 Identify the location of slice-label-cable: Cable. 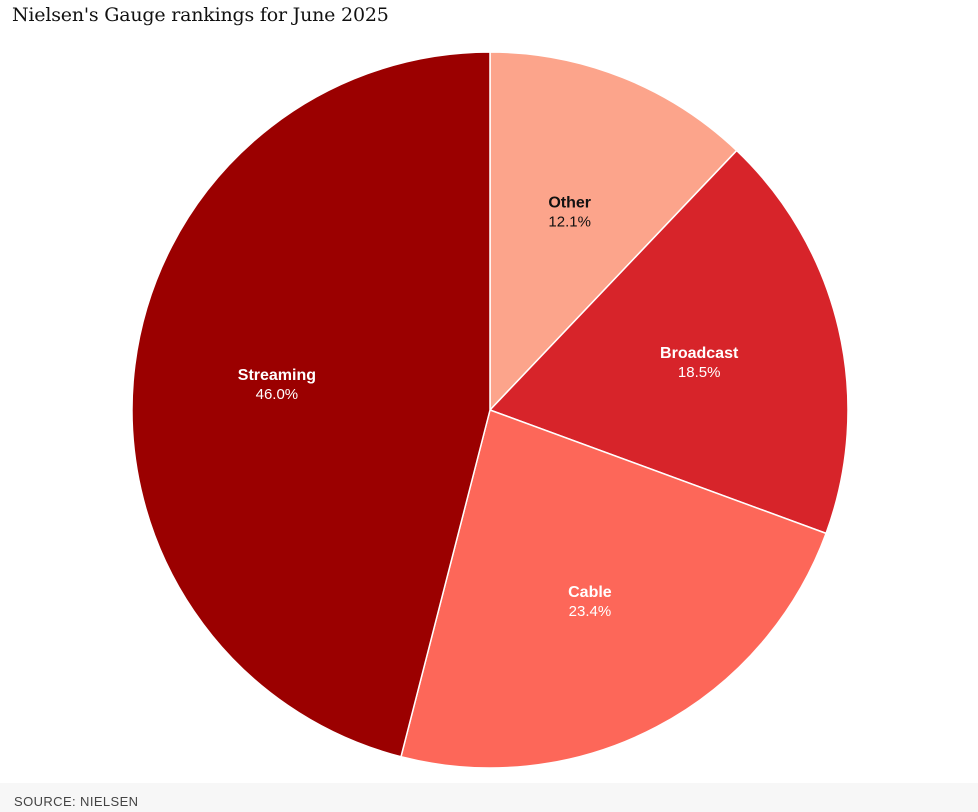
(590, 592).